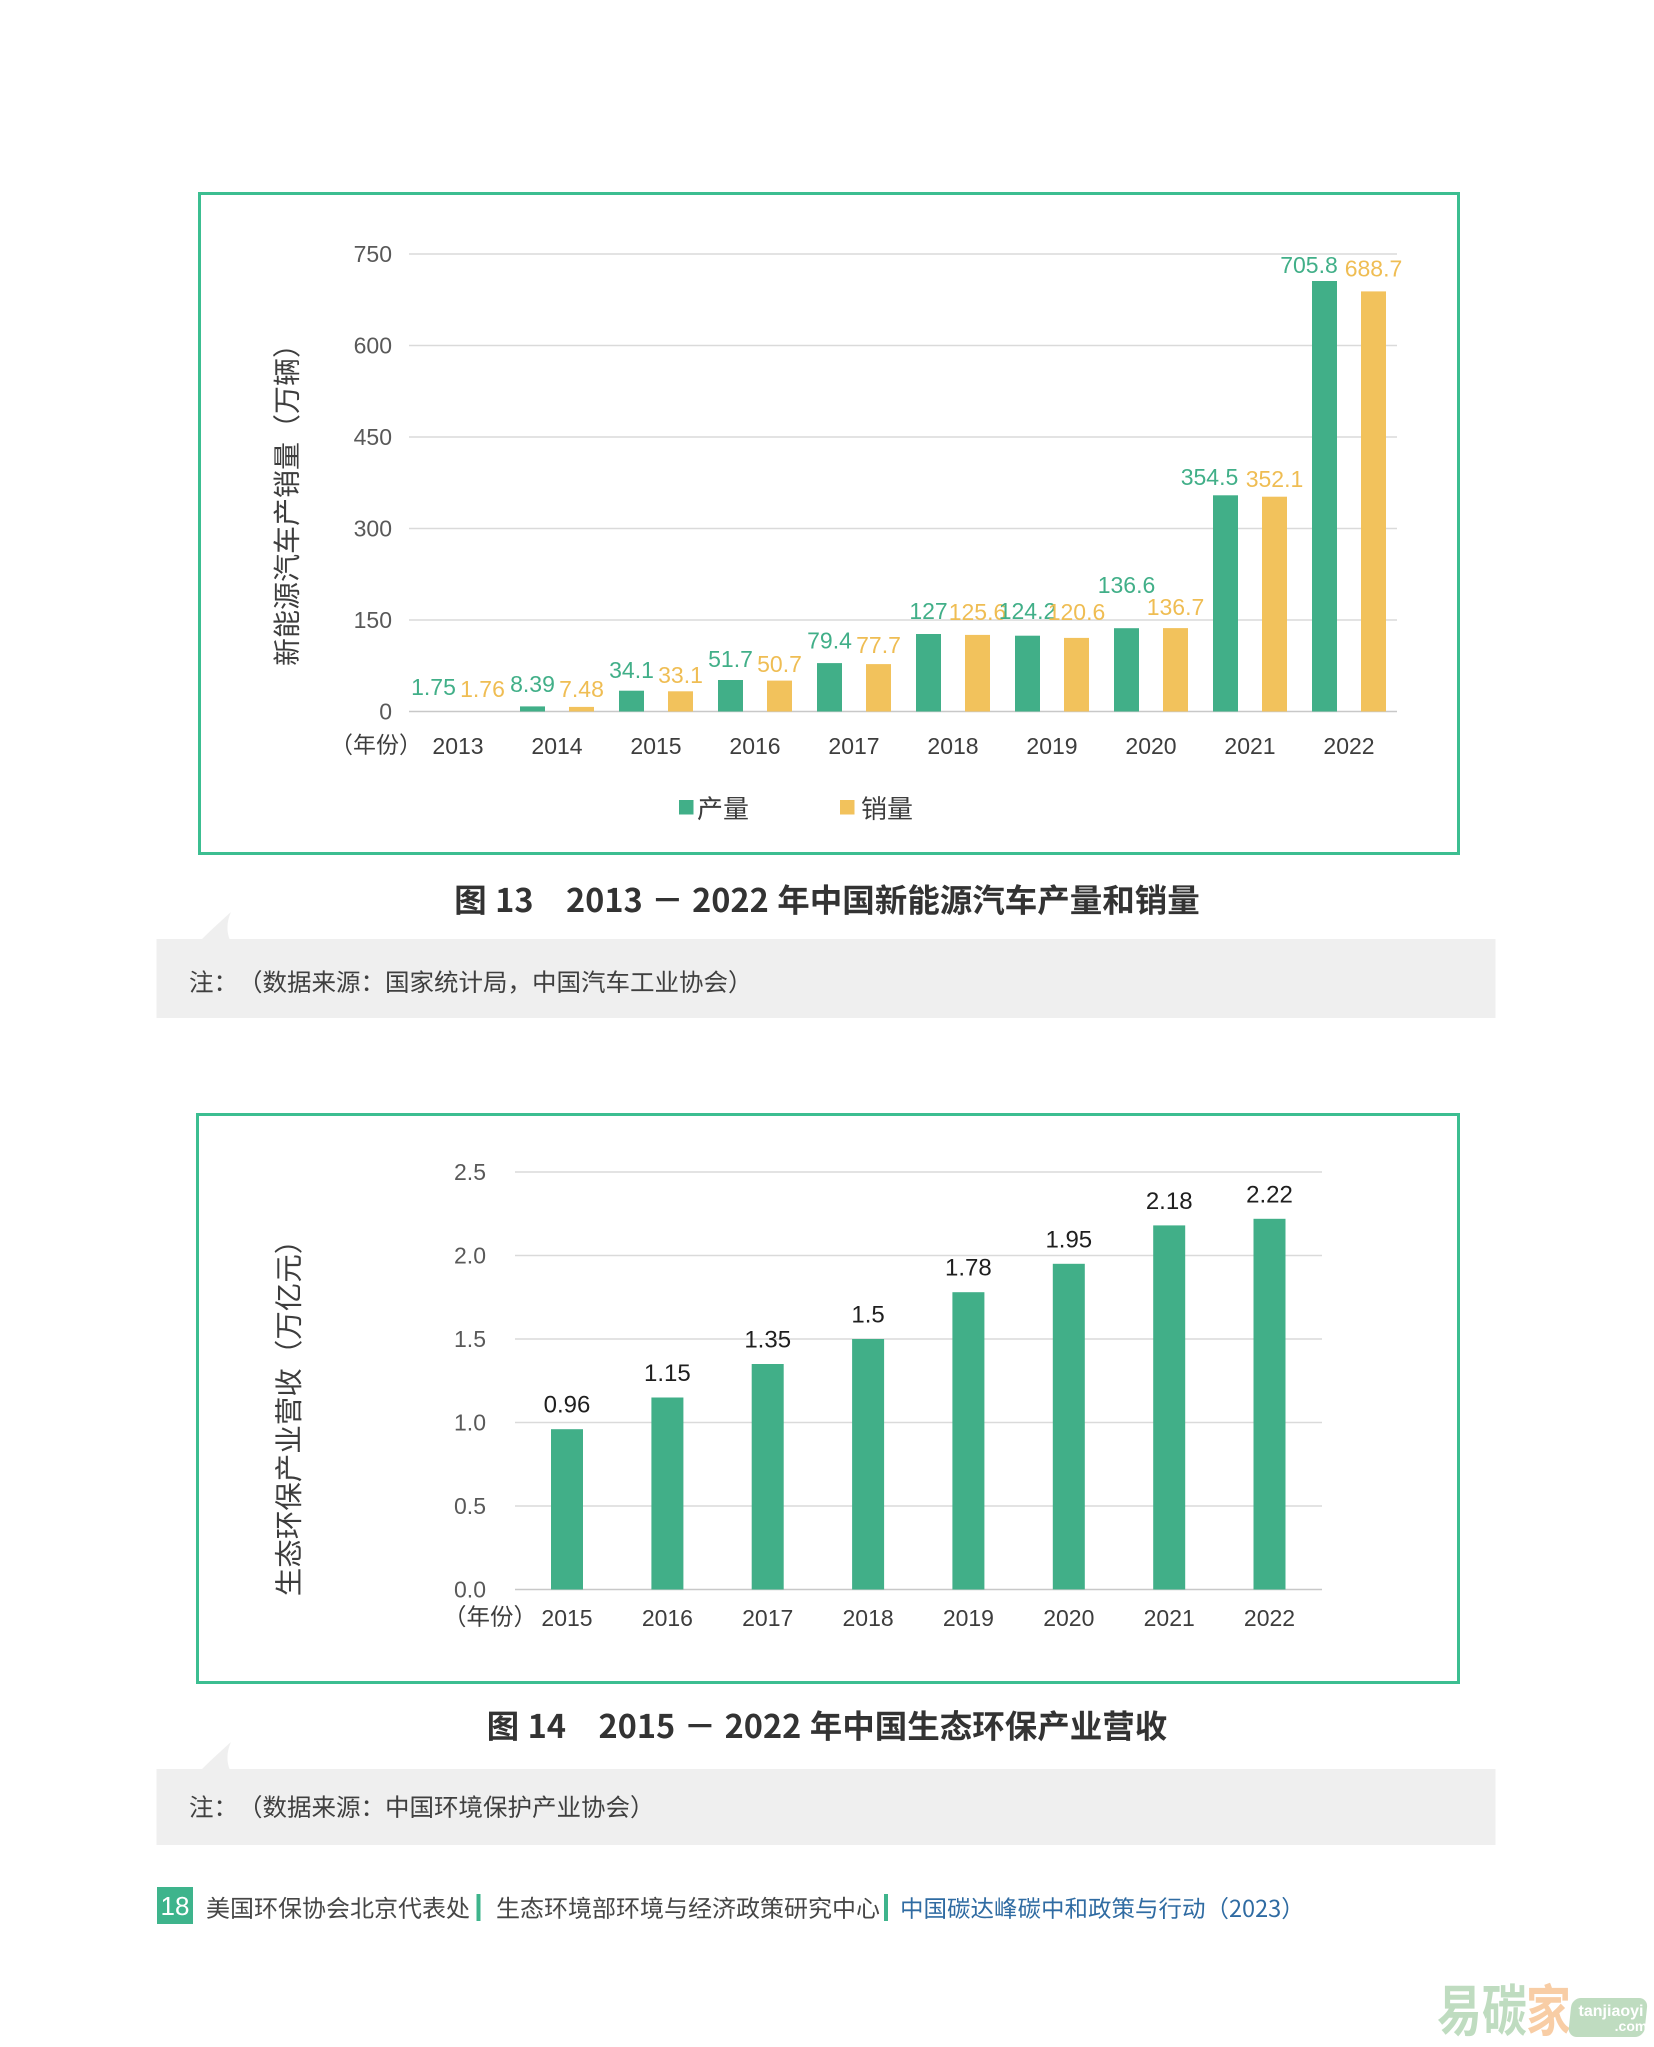 The height and width of the screenshot is (2047, 1654). I want to click on svg-text: 1.76, so click(482, 689).